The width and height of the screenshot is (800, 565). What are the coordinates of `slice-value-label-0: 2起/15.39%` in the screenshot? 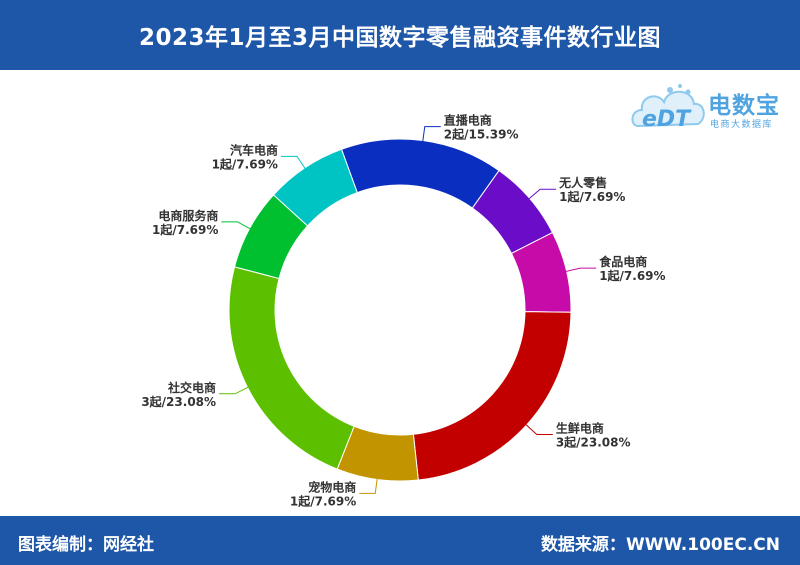 It's located at (481, 134).